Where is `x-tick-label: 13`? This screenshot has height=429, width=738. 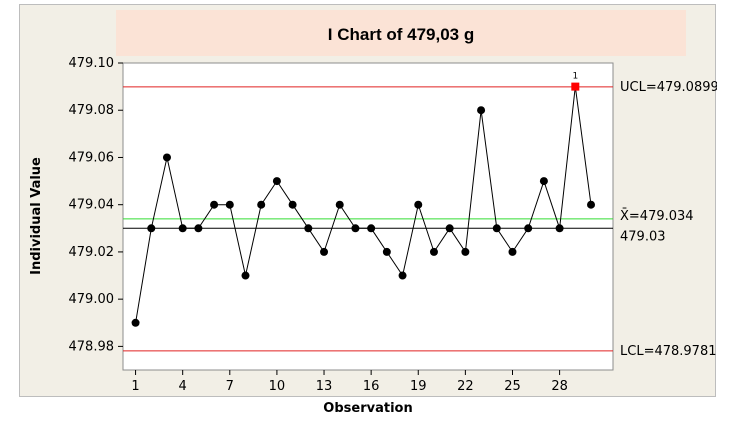 x-tick-label: 13 is located at coordinates (324, 386).